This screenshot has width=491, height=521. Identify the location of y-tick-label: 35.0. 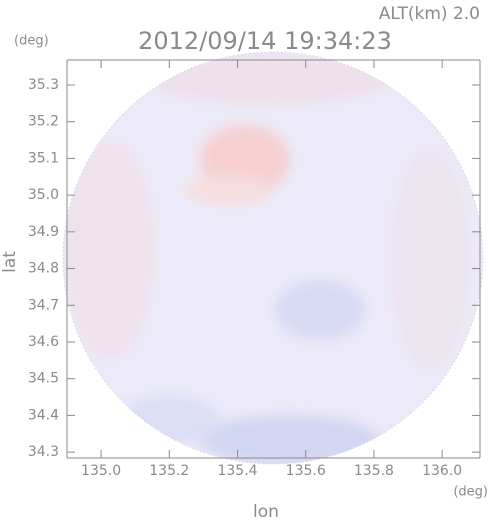
(43, 195).